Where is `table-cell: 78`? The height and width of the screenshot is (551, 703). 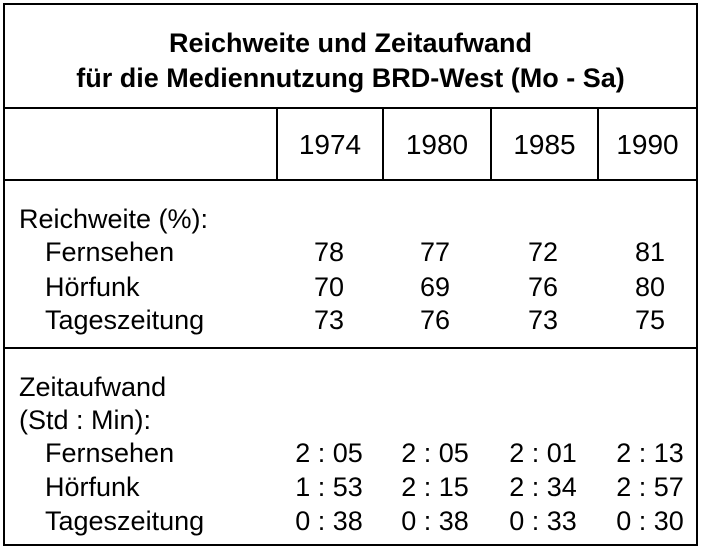 table-cell: 78 is located at coordinates (329, 252).